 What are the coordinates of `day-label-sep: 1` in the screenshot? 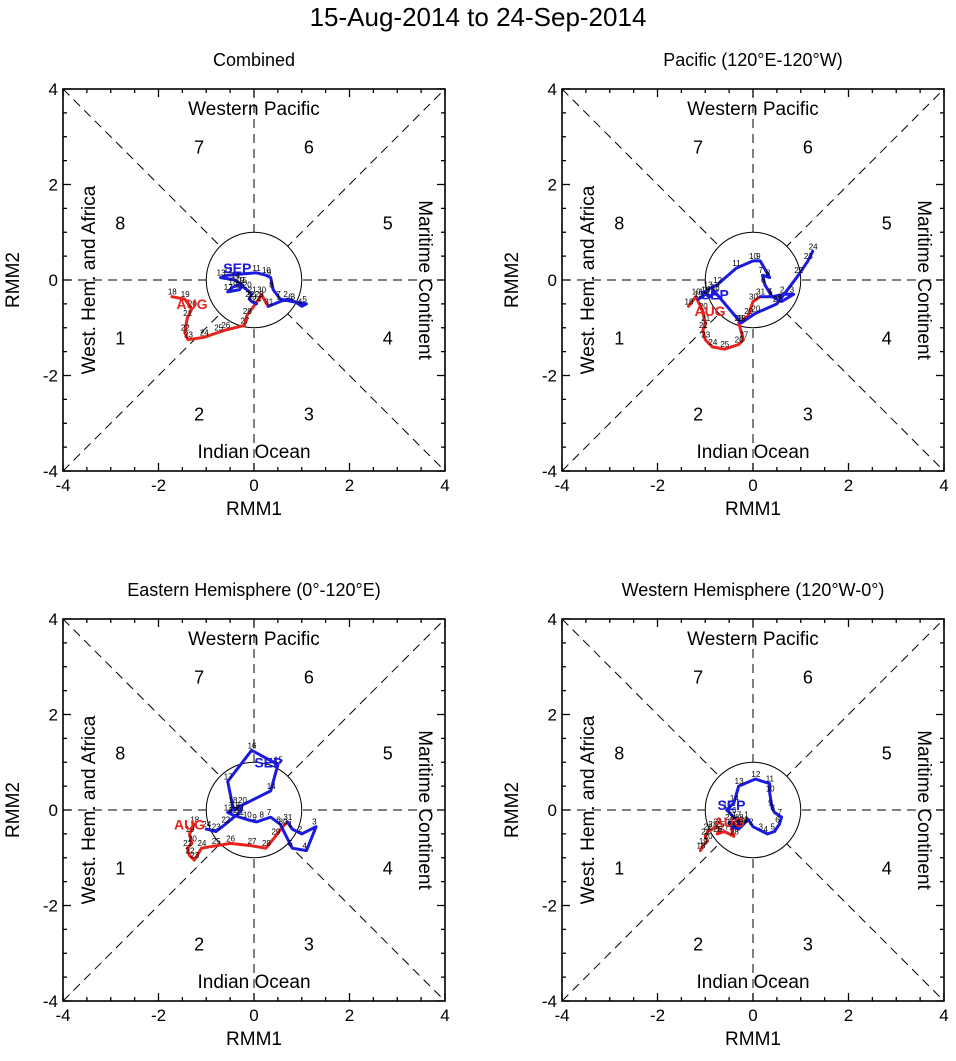 It's located at (278, 296).